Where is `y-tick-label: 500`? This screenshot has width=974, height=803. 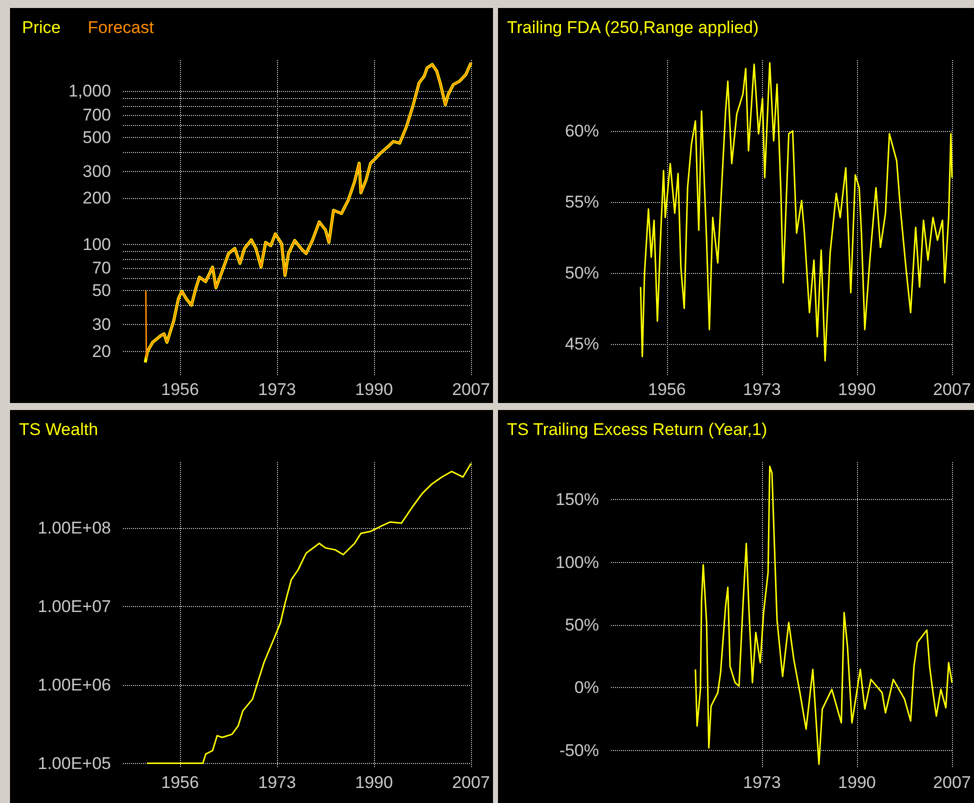 y-tick-label: 500 is located at coordinates (96, 137).